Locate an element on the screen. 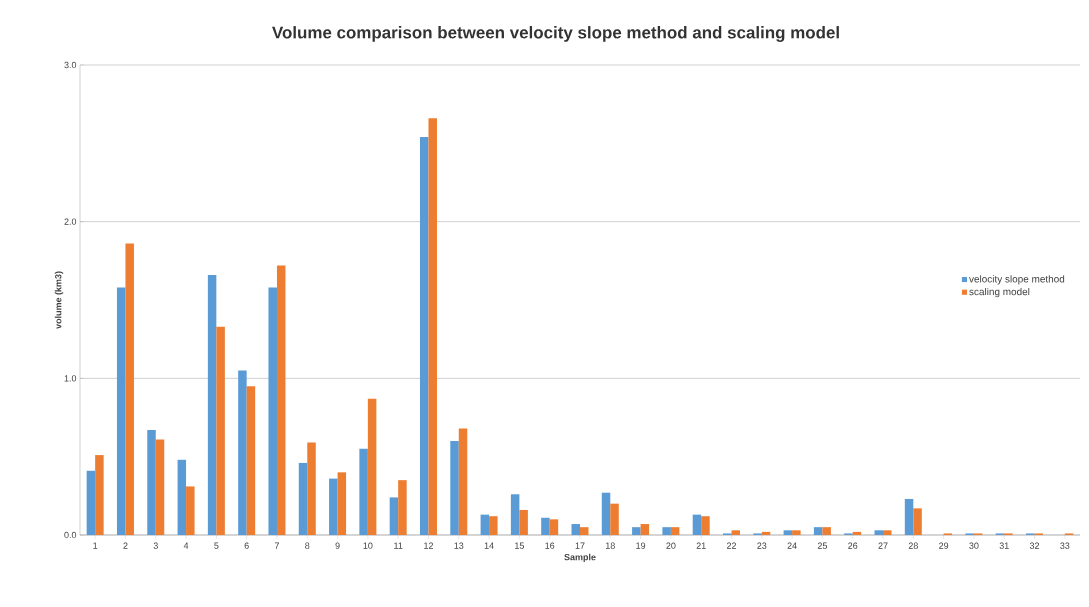 Image resolution: width=1089 pixels, height=607 pixels. x-tick-label: 12 is located at coordinates (428, 545).